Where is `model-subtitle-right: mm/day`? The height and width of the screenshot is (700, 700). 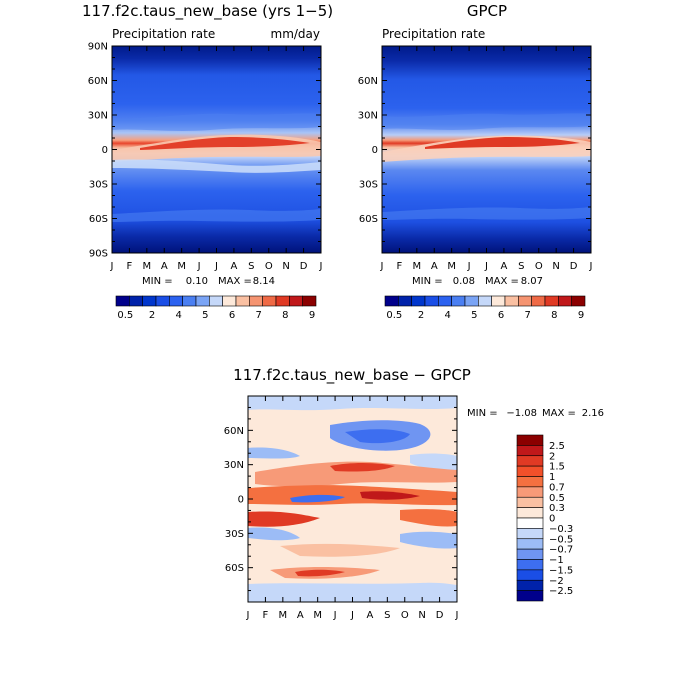 model-subtitle-right: mm/day is located at coordinates (296, 34).